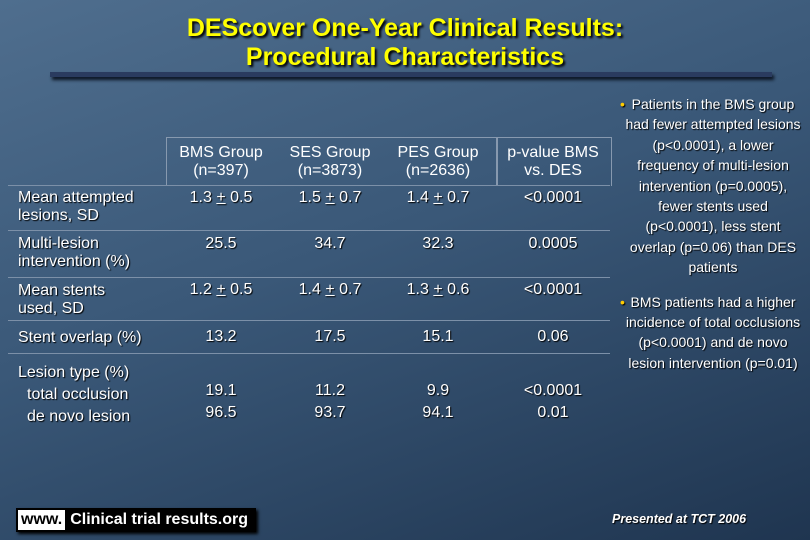 Image resolution: width=810 pixels, height=540 pixels. What do you see at coordinates (221, 402) in the screenshot?
I see `table-cell: 19.1 96.5` at bounding box center [221, 402].